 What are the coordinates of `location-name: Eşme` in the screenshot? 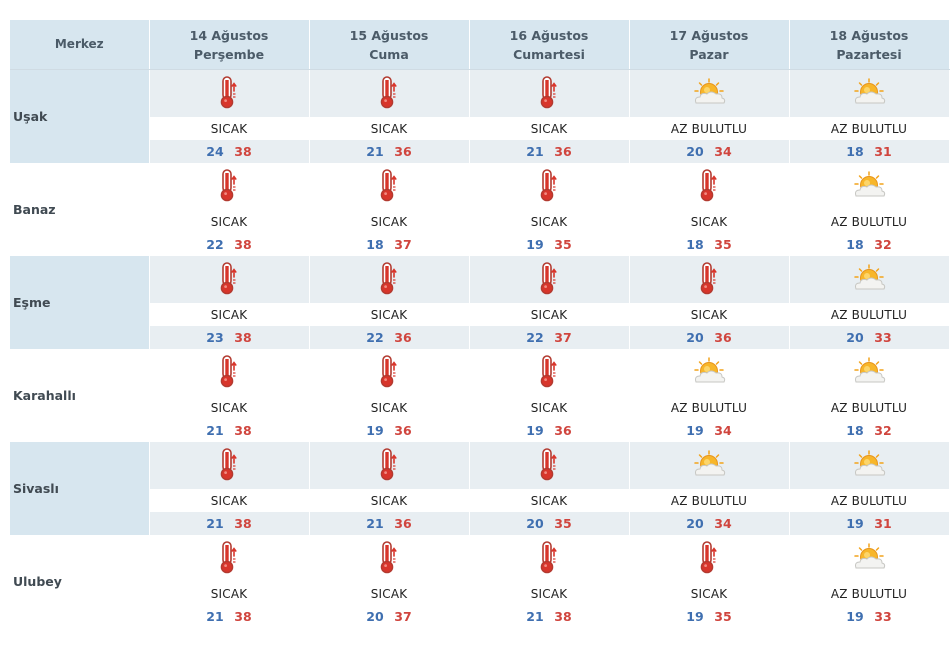 It's located at (80, 302).